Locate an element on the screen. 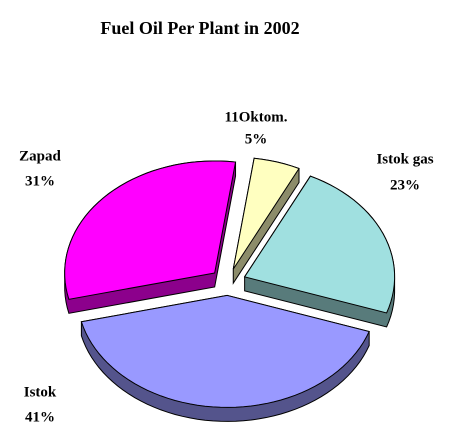  slice-label: Istok gas is located at coordinates (404, 159).